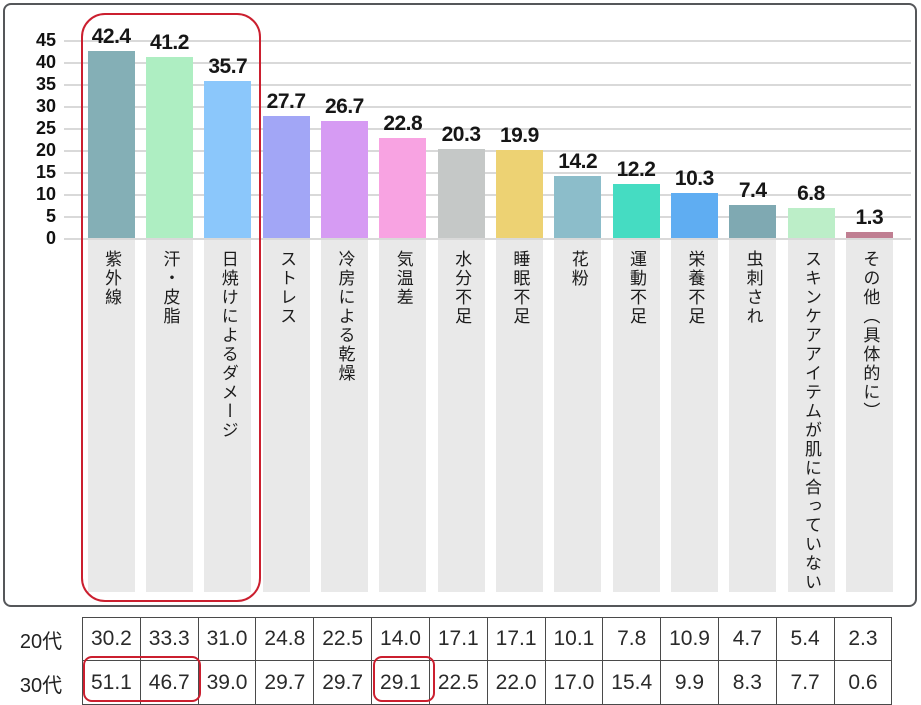 The width and height of the screenshot is (921, 705). Describe the element at coordinates (401, 639) in the screenshot. I see `table-cell: 14.0` at that location.